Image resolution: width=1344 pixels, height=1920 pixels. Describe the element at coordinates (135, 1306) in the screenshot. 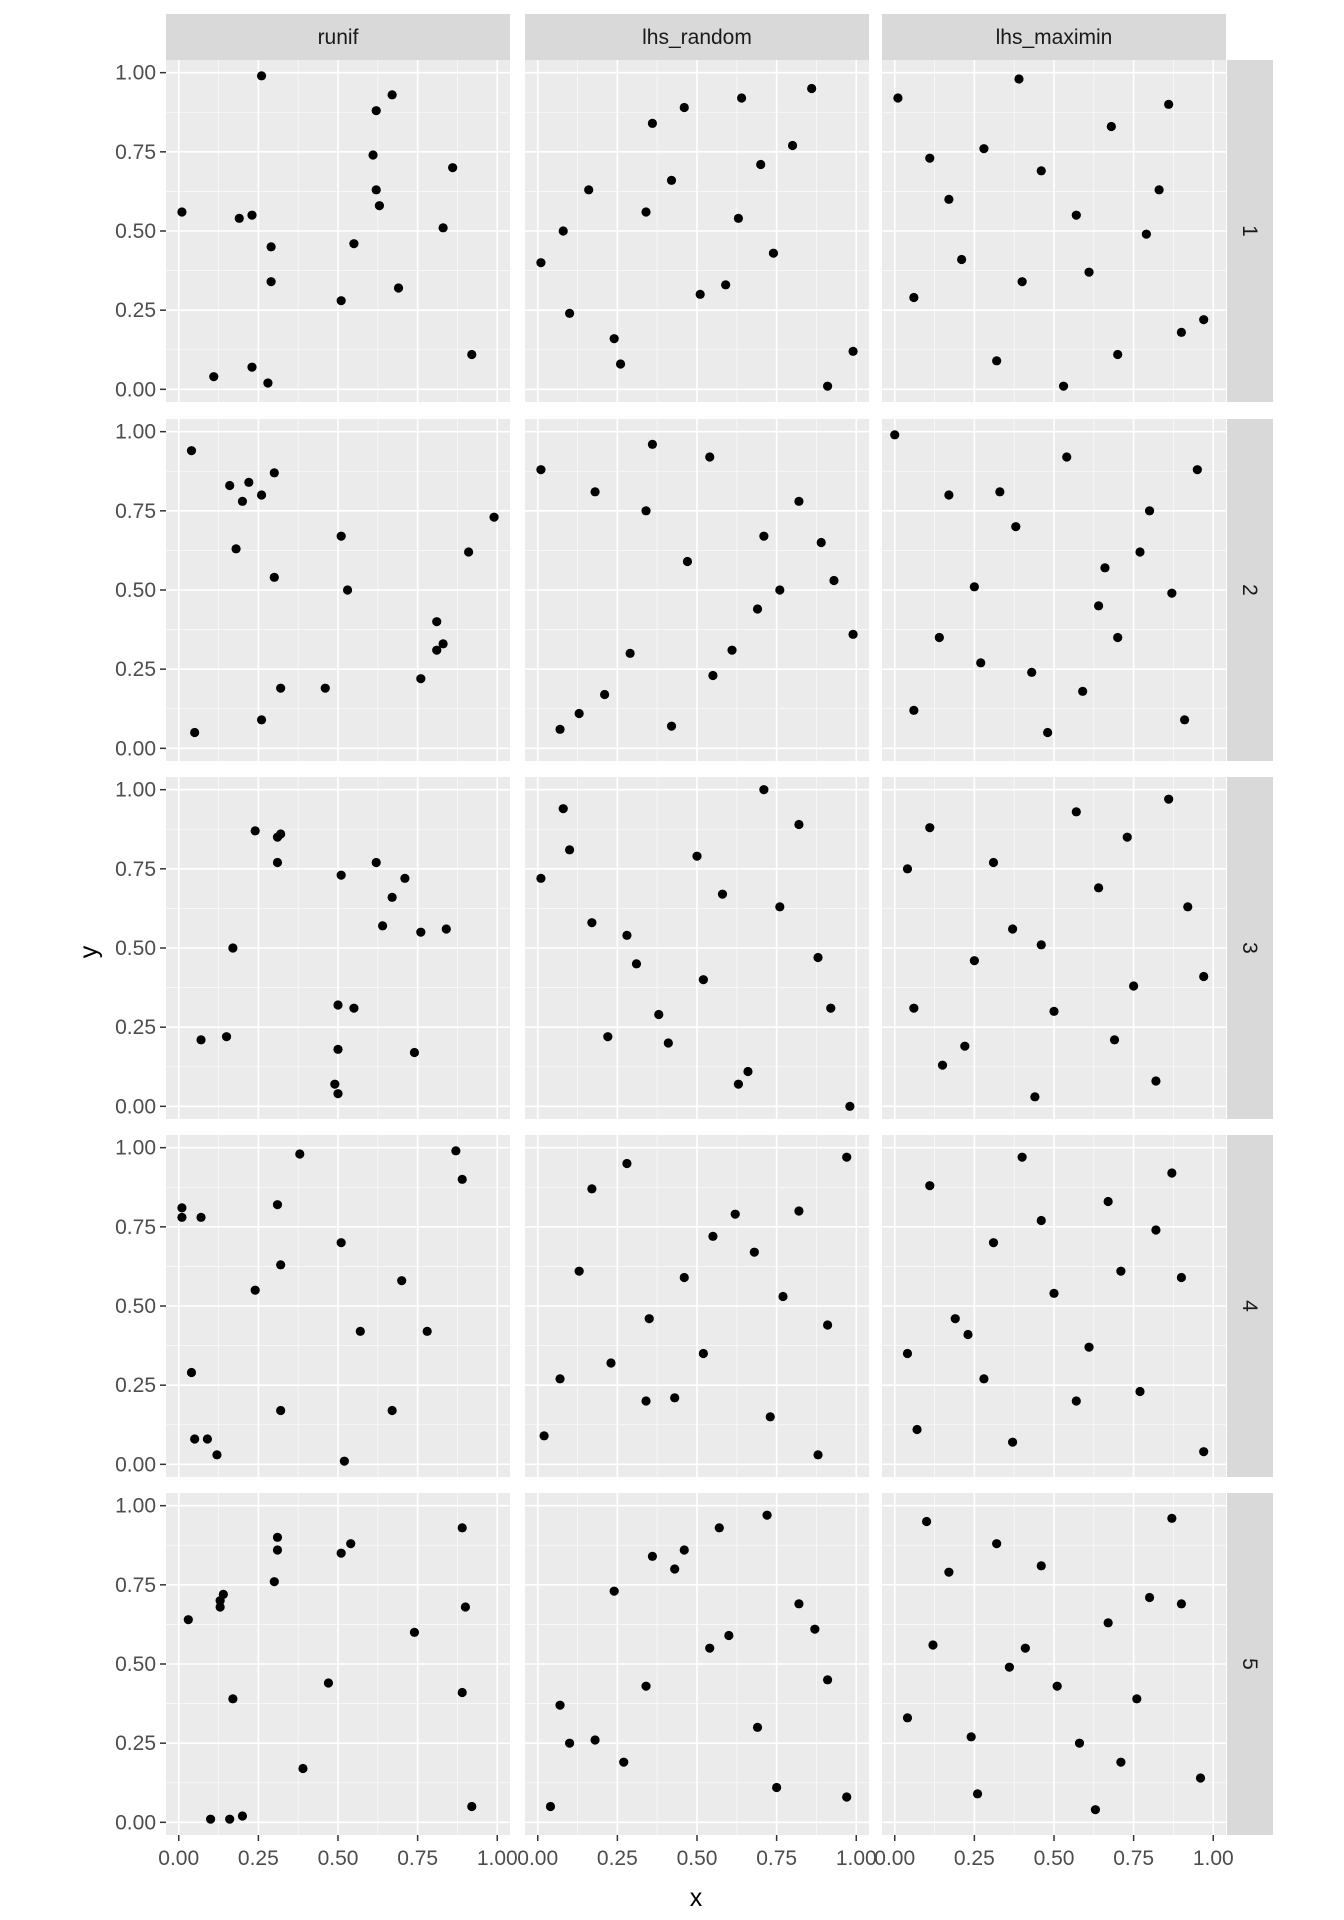

I see `y-tick-label: 0.50` at that location.